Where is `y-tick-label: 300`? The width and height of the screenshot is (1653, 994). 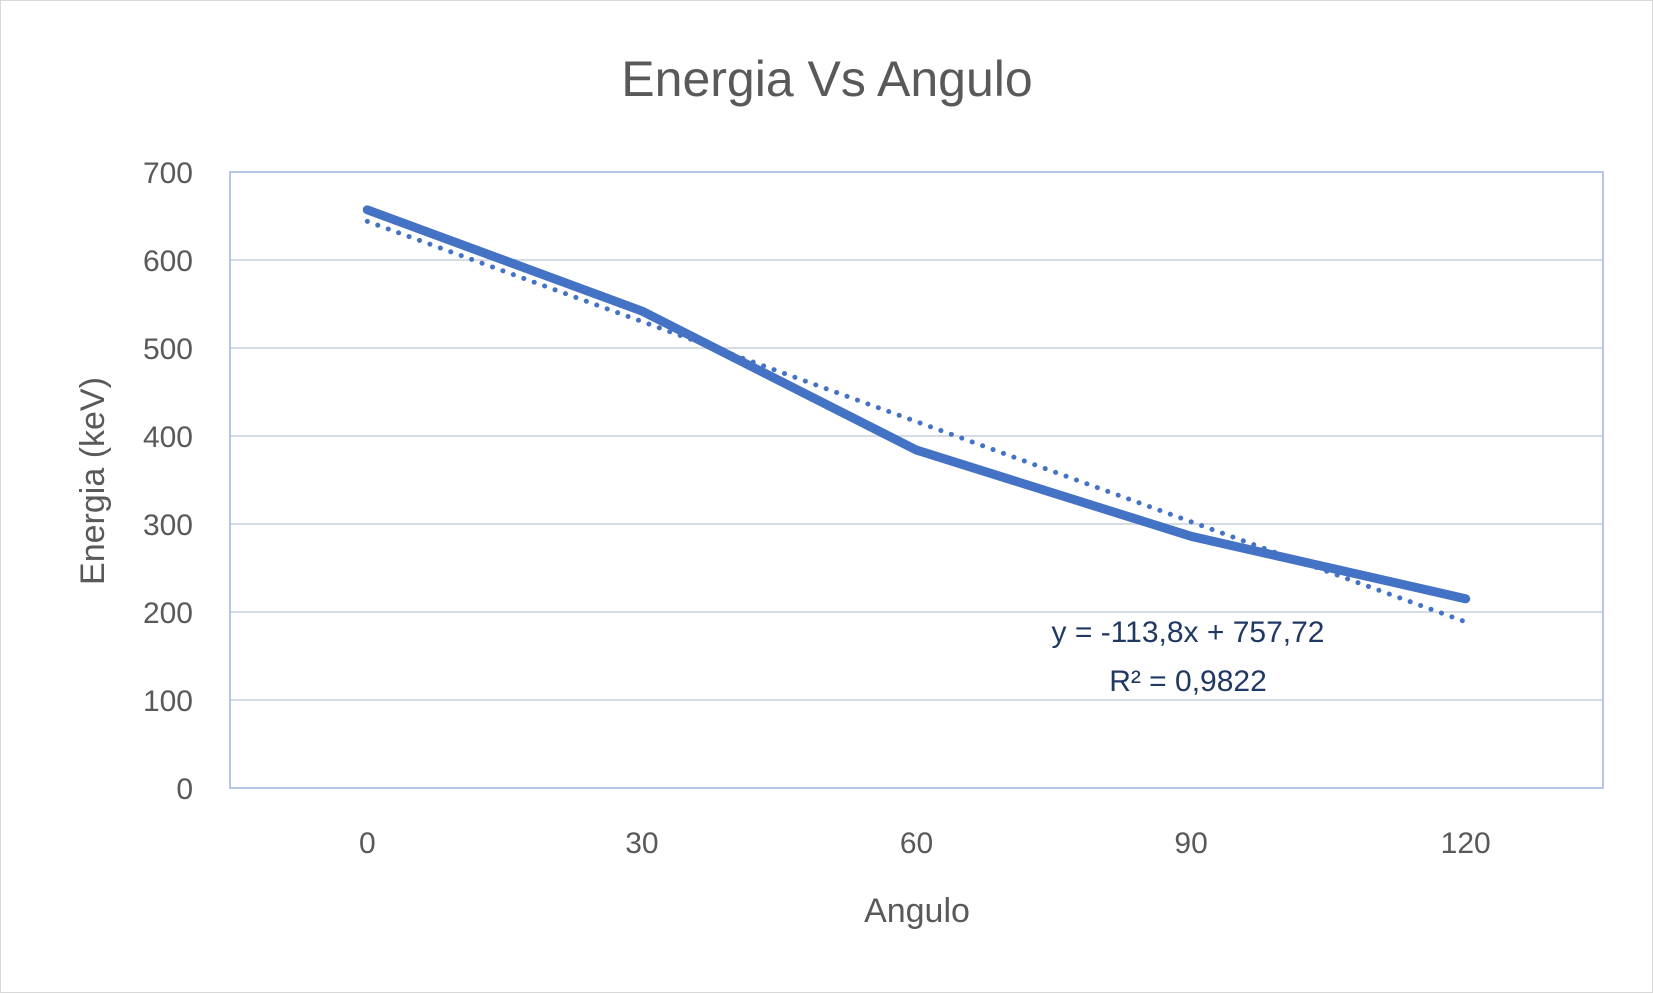
y-tick-label: 300 is located at coordinates (168, 525).